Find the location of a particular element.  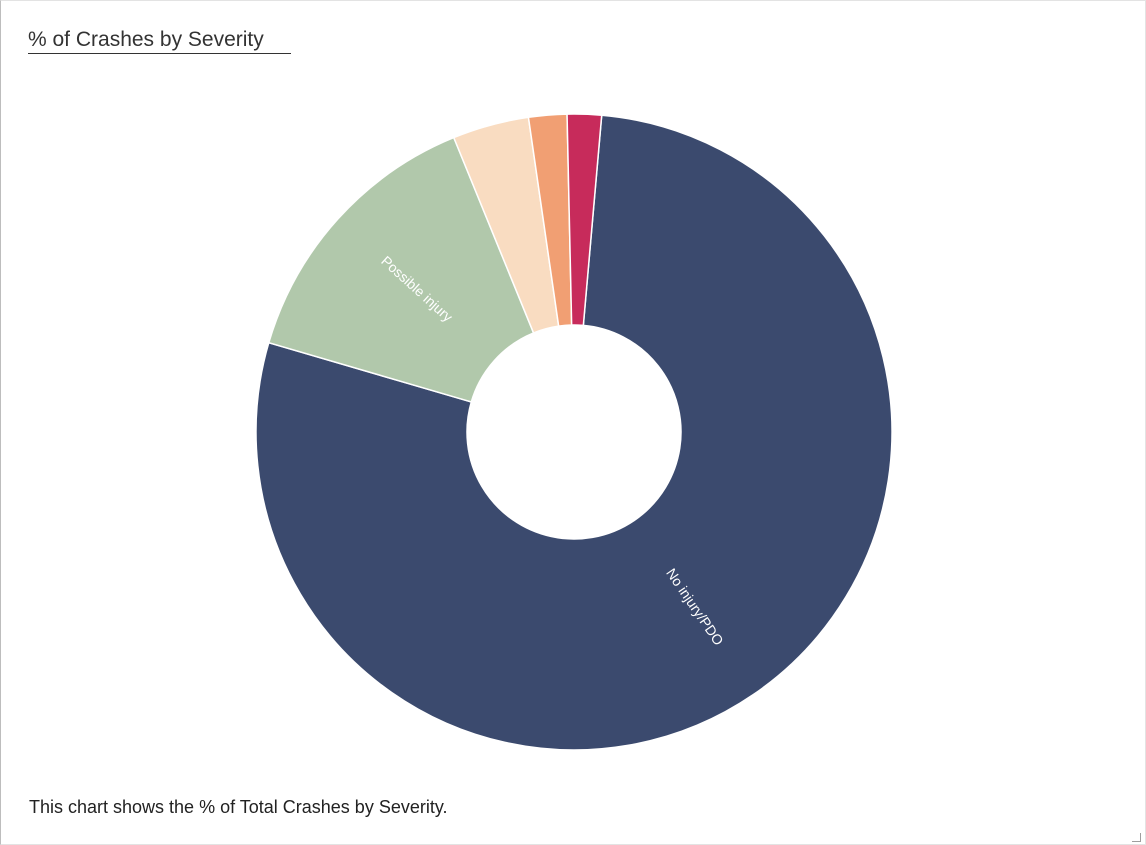

title-underline is located at coordinates (159, 53).